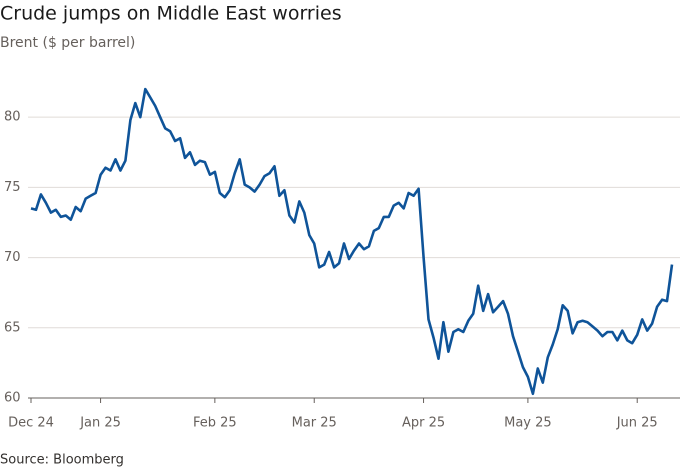  What do you see at coordinates (100, 423) in the screenshot?
I see `x-tick-label: Jan 25` at bounding box center [100, 423].